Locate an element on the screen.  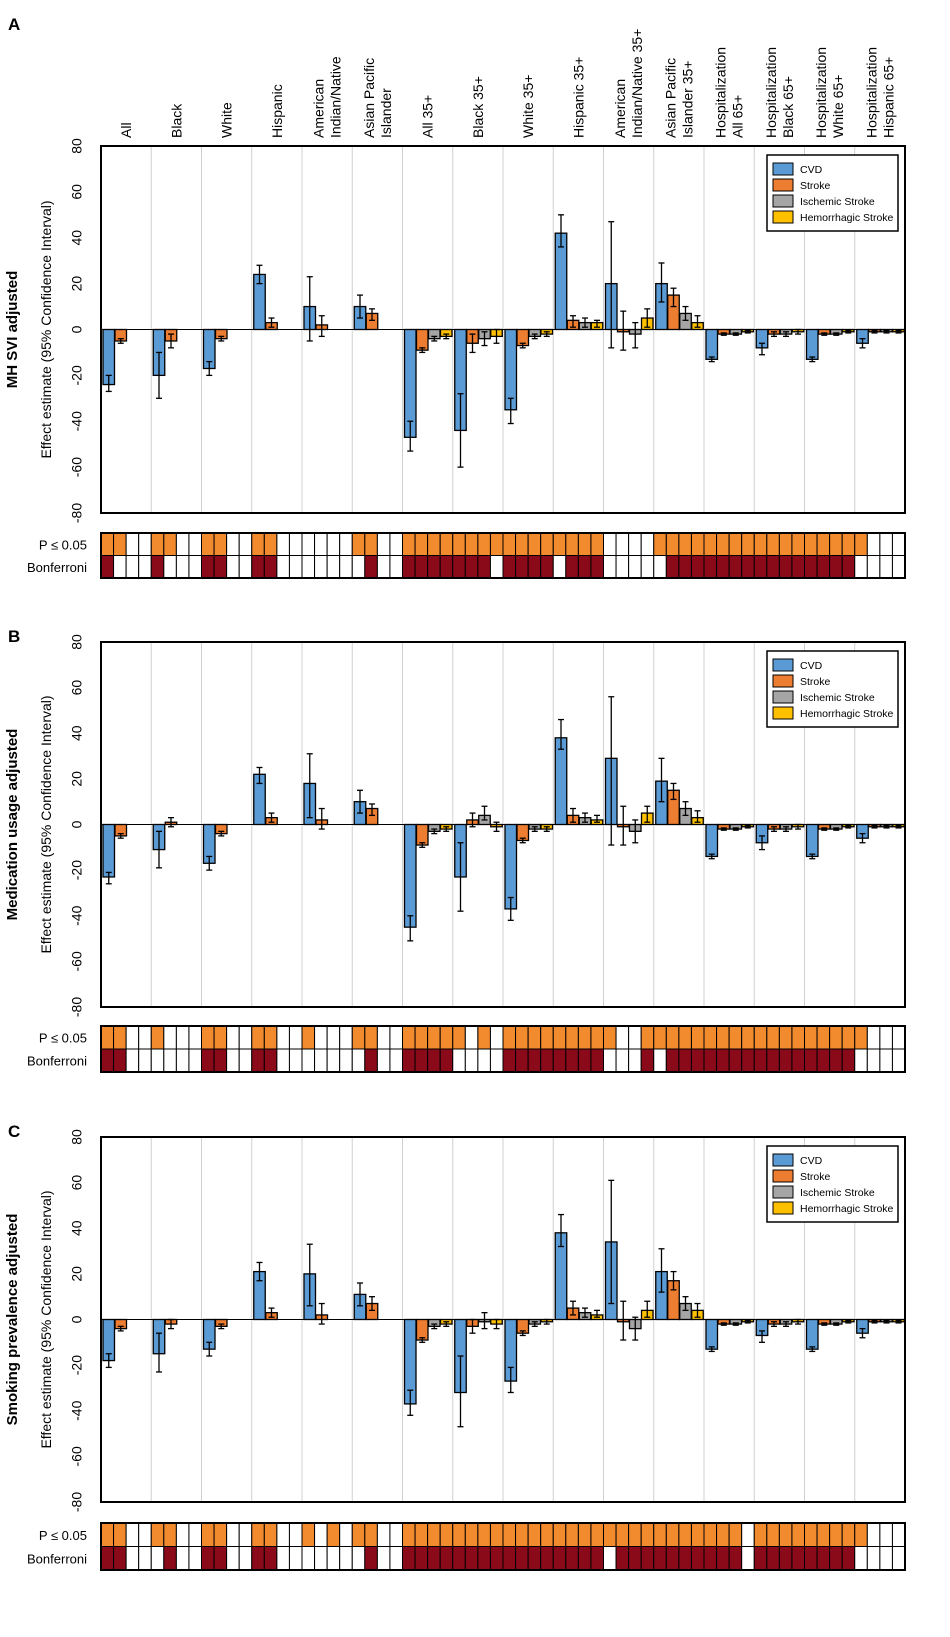
y-tick-label: 80 is located at coordinates (77, 642).